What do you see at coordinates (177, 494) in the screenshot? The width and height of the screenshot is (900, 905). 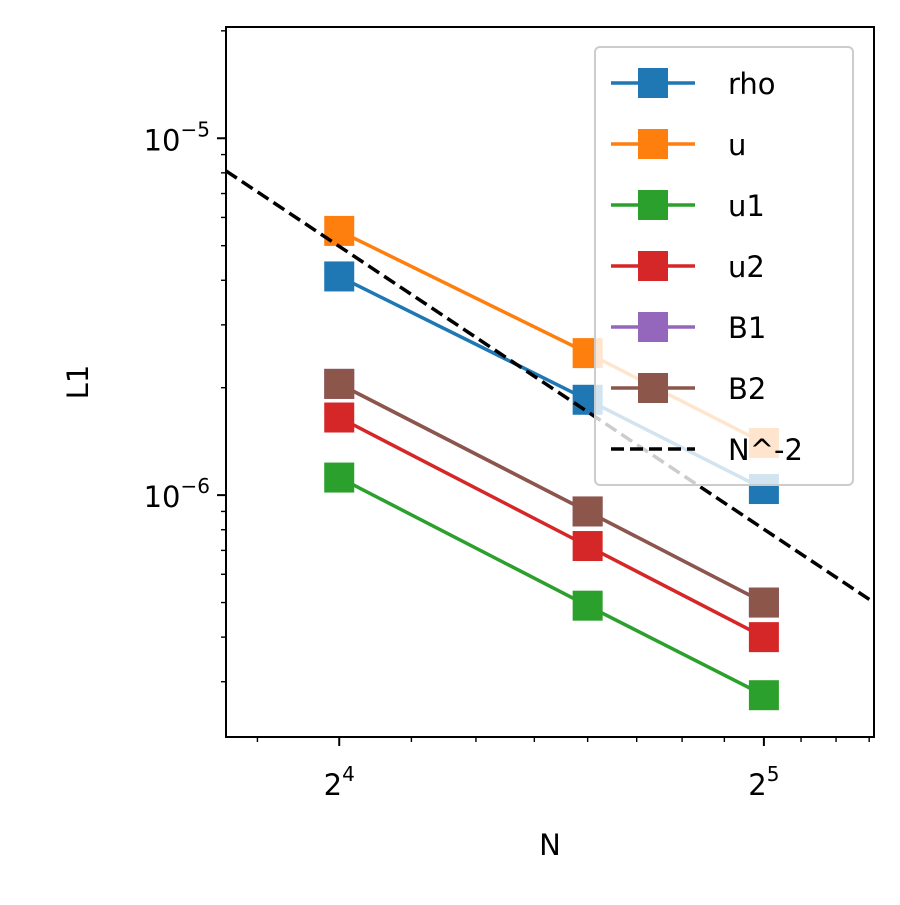 I see `y-tick-label: 10⁻⁶` at bounding box center [177, 494].